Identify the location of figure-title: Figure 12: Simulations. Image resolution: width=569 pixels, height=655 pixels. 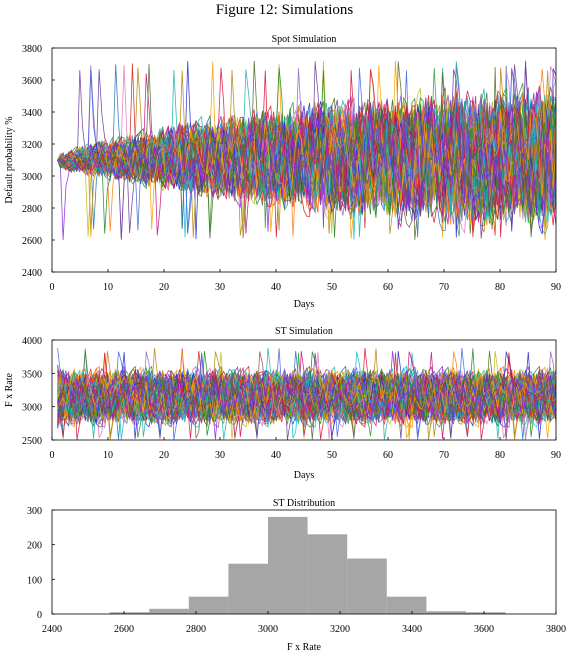
(284, 10).